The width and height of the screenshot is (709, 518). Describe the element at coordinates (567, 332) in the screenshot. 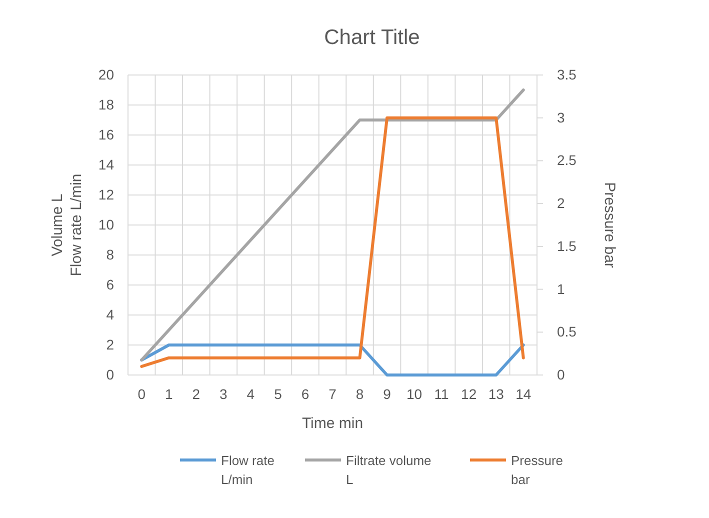

I see `y2-tick-label: 0.5` at that location.